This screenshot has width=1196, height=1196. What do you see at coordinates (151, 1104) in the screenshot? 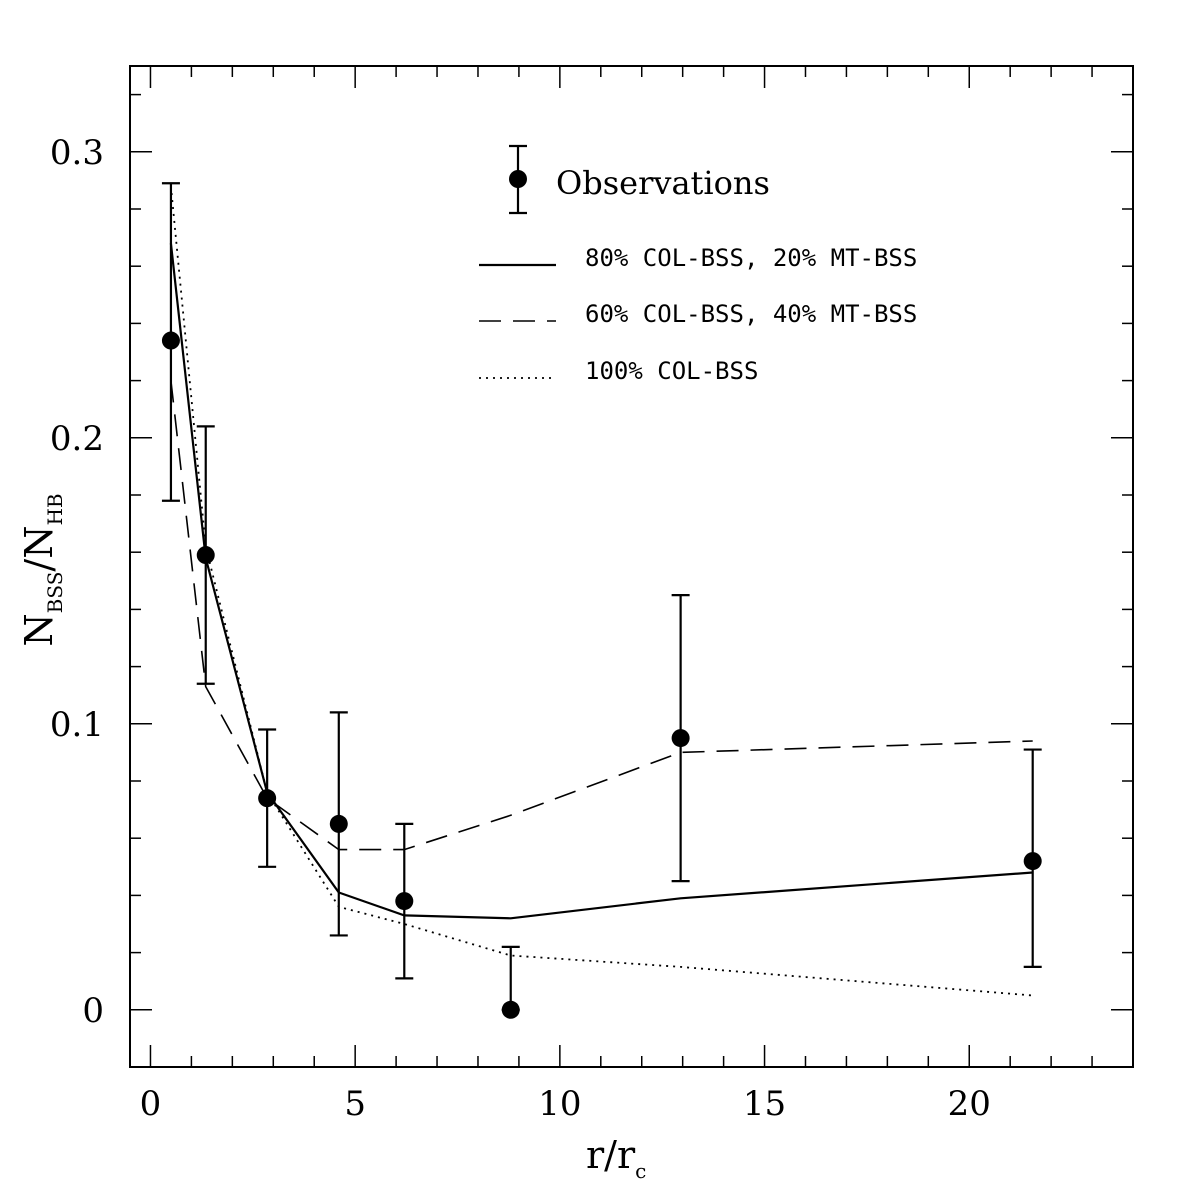
I see `x-tick-label: 0` at bounding box center [151, 1104].